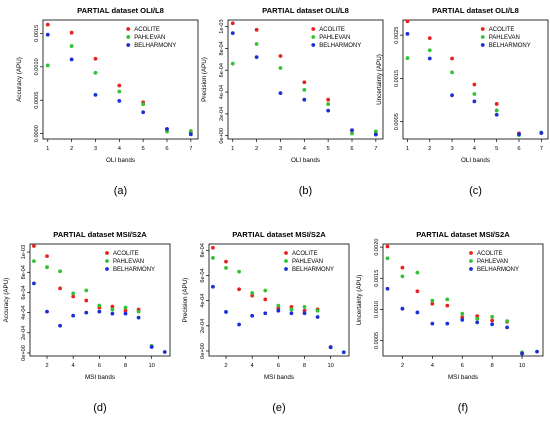 Image resolution: width=550 pixels, height=426 pixels. Describe the element at coordinates (541, 149) in the screenshot. I see `x-tick-label: 7` at that location.